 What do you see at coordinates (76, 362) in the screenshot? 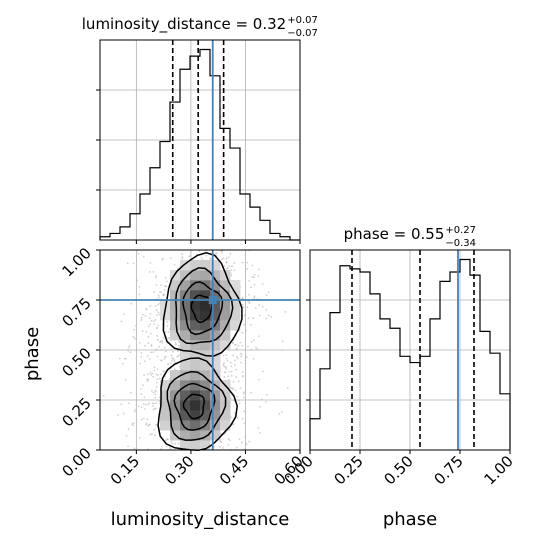
I see `y-tick-label: 0.50` at bounding box center [76, 362].